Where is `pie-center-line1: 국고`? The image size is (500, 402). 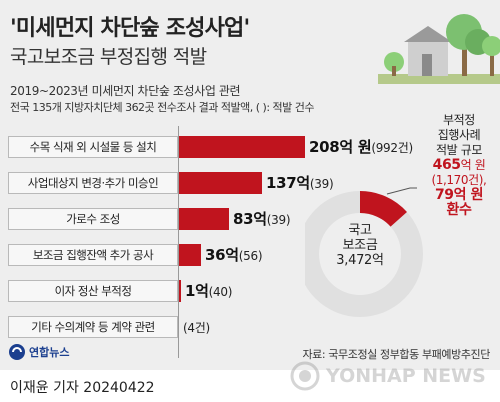
pie-center-line1: 국고 is located at coordinates (360, 230).